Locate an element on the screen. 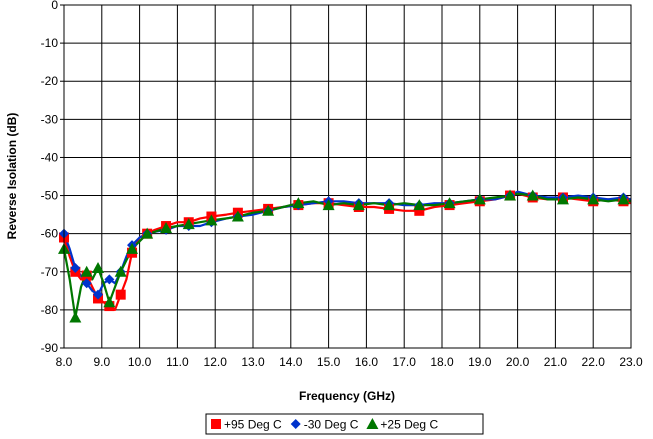 The width and height of the screenshot is (653, 439). x-tick-label: 19.0 is located at coordinates (480, 362).